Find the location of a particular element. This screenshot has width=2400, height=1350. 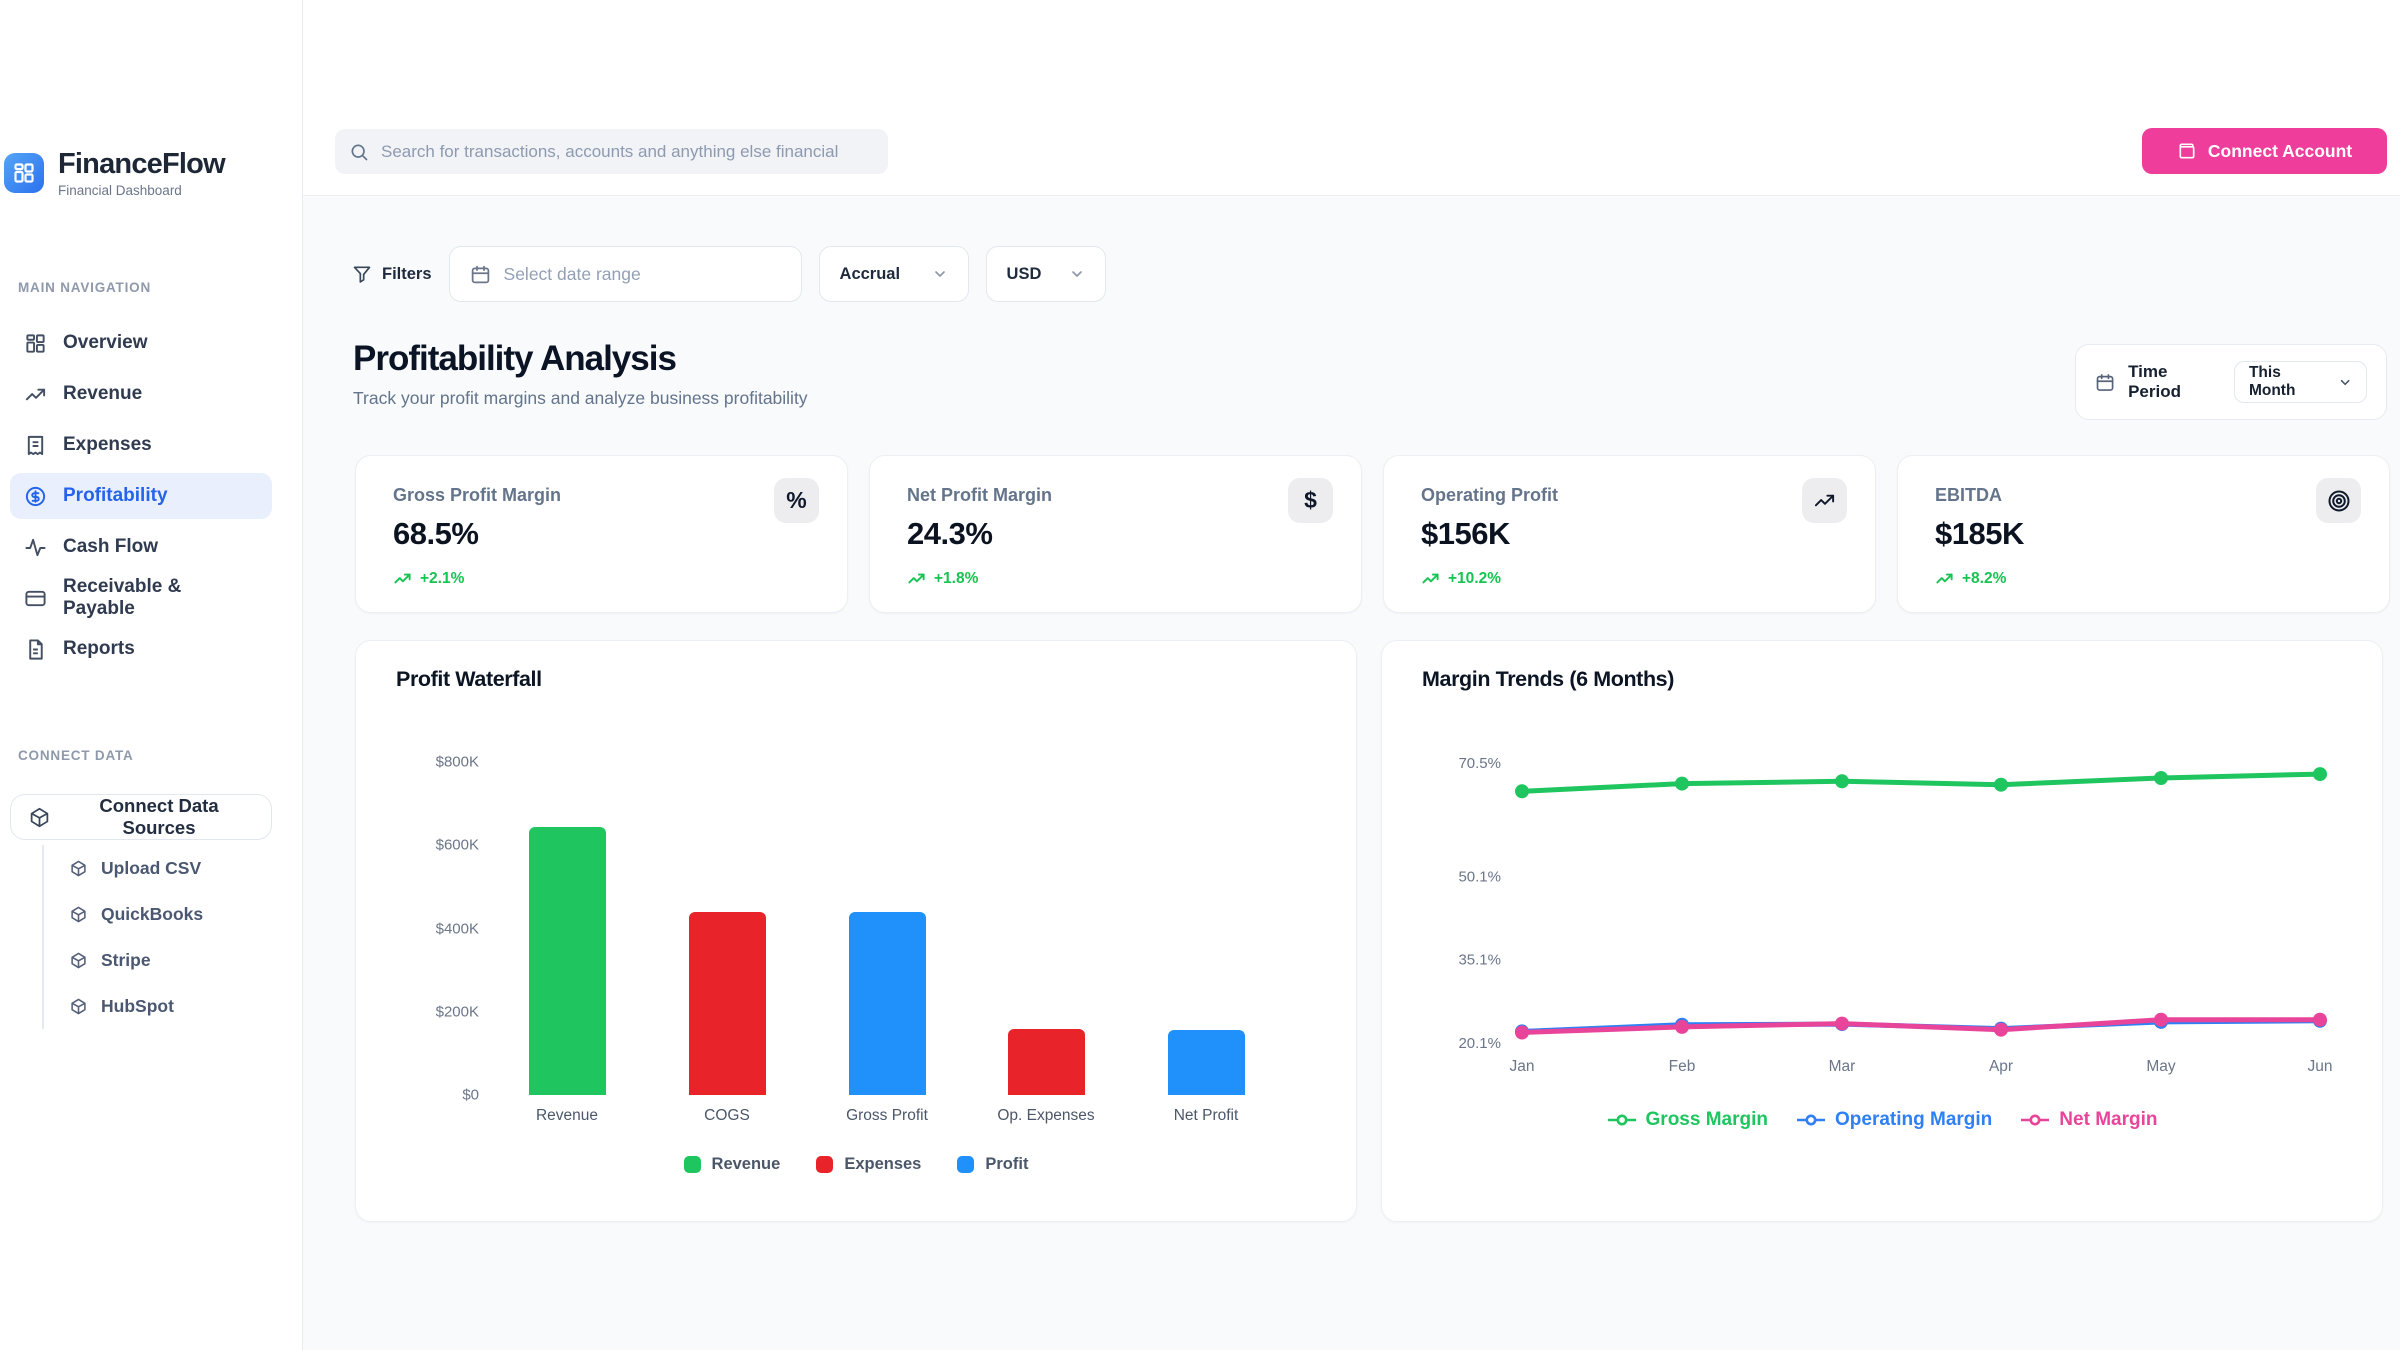

sidebar-item-cash-flow: Cash Flow is located at coordinates (141, 547).